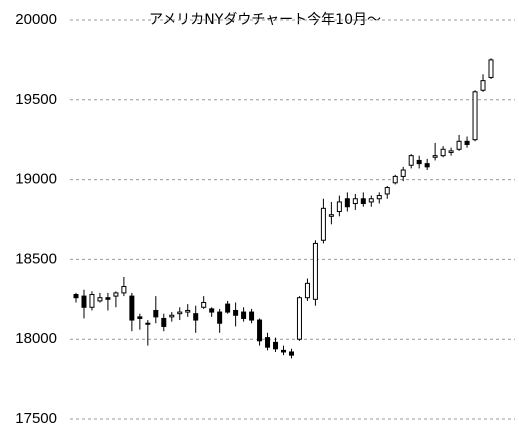  What do you see at coordinates (36, 19) in the screenshot?
I see `y-tick-label: 20000` at bounding box center [36, 19].